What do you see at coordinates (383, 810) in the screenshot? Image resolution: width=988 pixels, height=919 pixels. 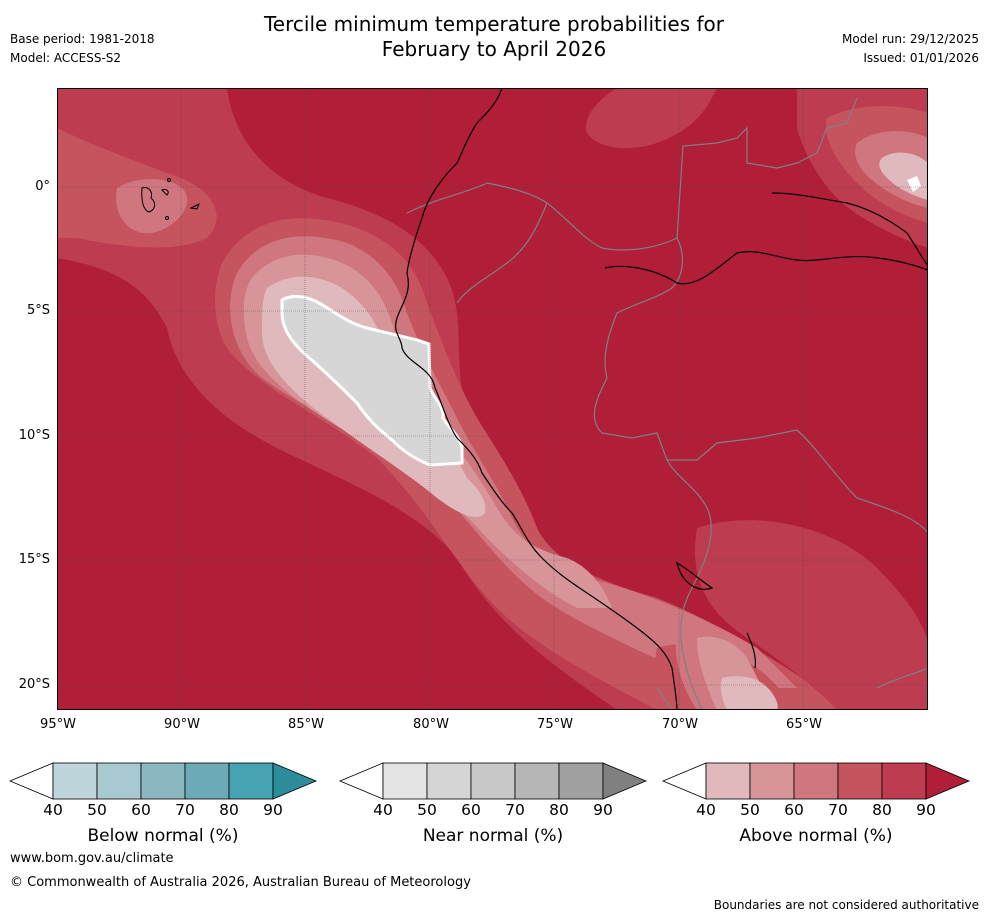 I see `near-tick-40: 40` at bounding box center [383, 810].